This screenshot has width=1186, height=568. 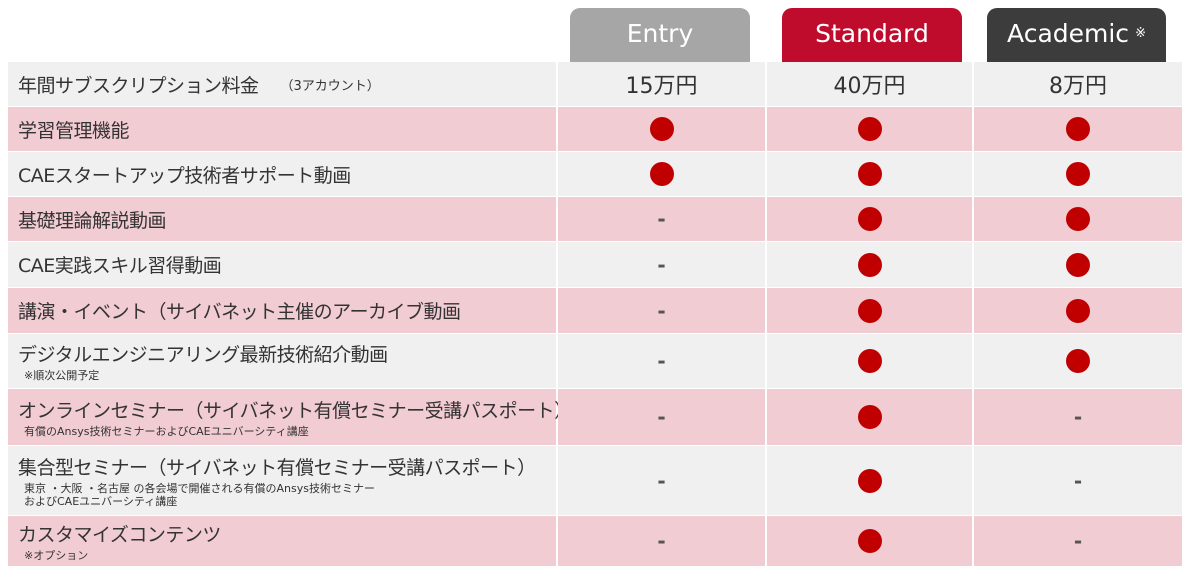 I want to click on feature-row: カスタマイズコンテンツ ※オプション - -, so click(x=595, y=541).